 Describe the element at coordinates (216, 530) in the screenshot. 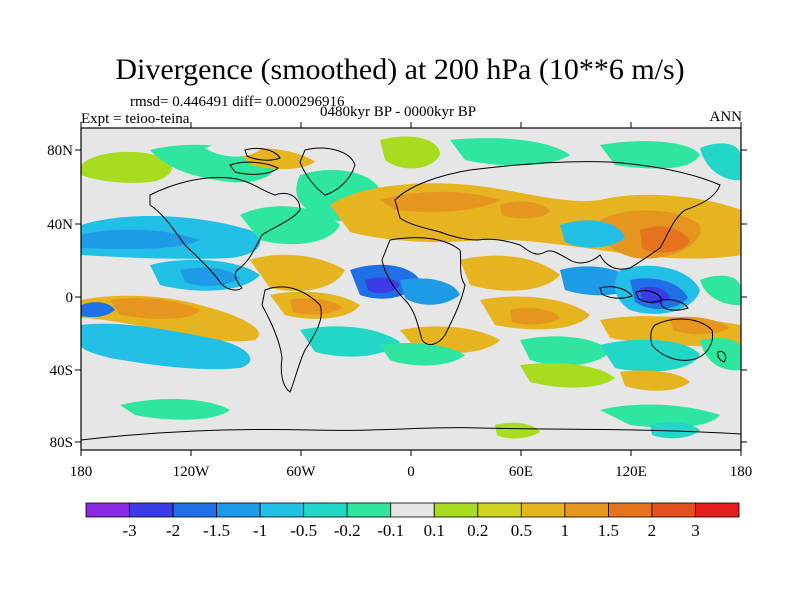

I see `colorbar-label: -1.5` at that location.